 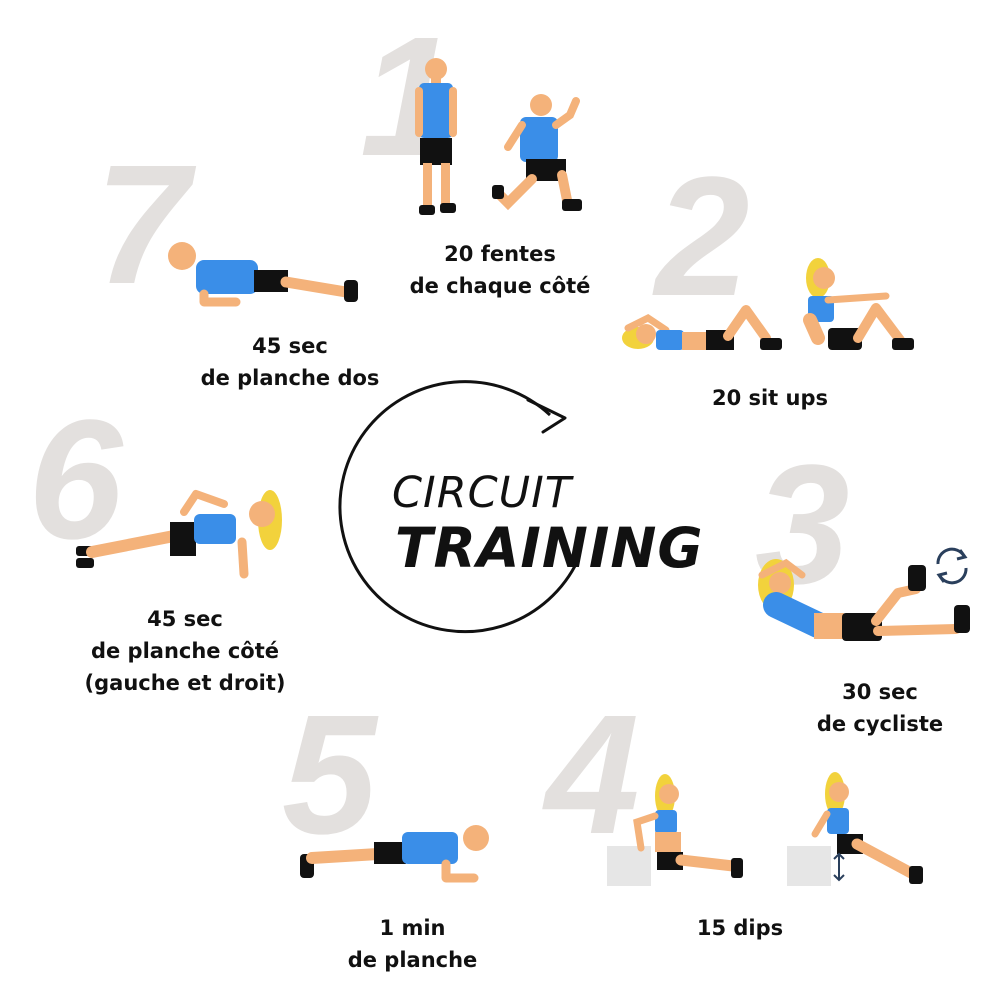 I want to click on label-exercise-3: 30 sec de cycliste, so click(x=880, y=708).